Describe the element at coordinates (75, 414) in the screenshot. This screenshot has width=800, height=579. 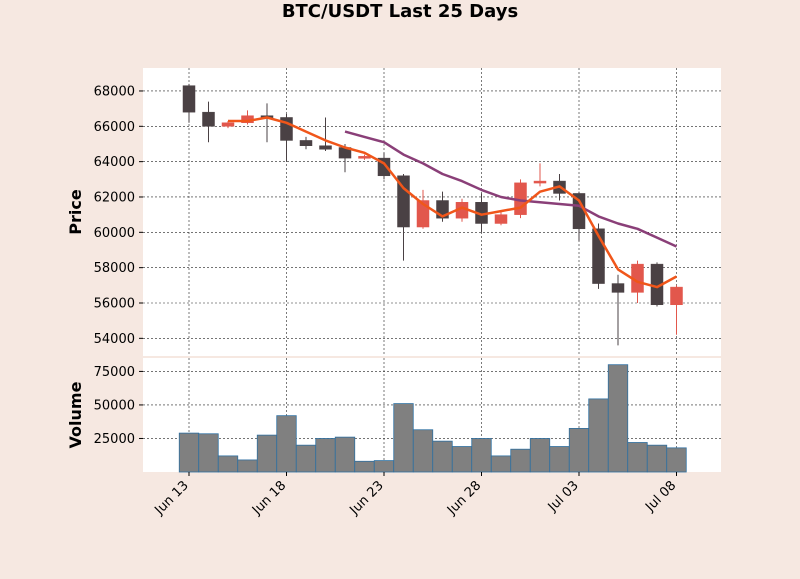
I see `volume-axis-label: Volume` at that location.